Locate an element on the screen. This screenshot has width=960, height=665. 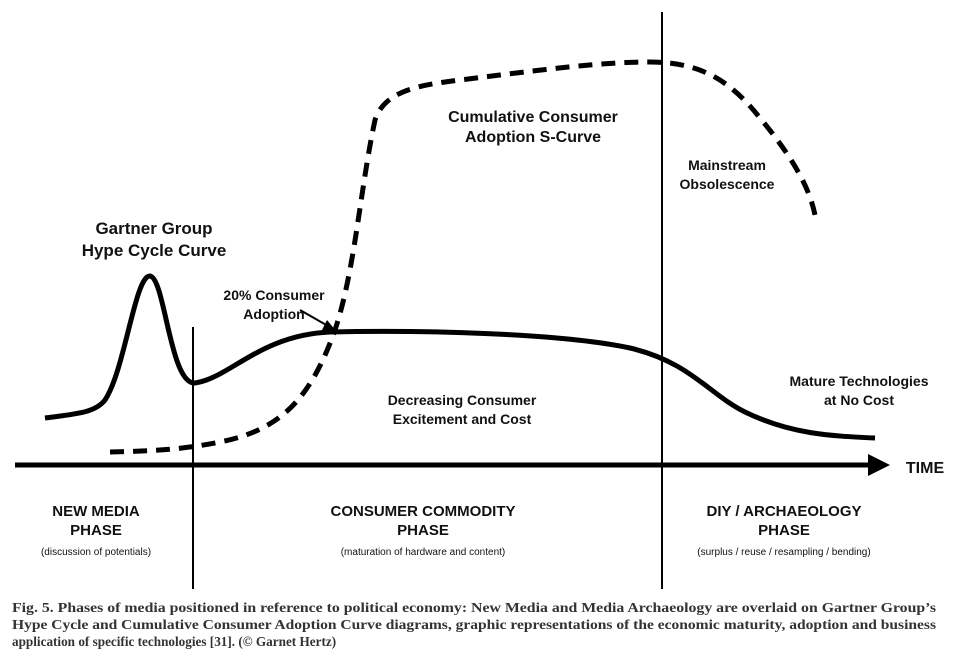
pointer is located at coordinates (314, 318).